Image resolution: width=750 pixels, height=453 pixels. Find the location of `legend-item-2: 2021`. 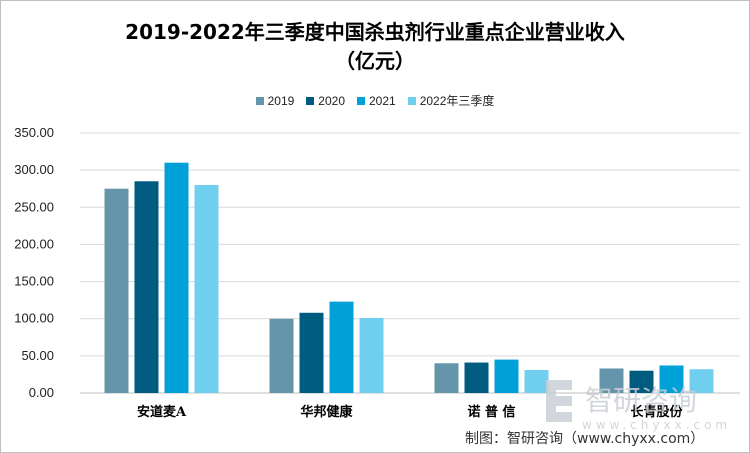

legend-item-2: 2021 is located at coordinates (376, 101).